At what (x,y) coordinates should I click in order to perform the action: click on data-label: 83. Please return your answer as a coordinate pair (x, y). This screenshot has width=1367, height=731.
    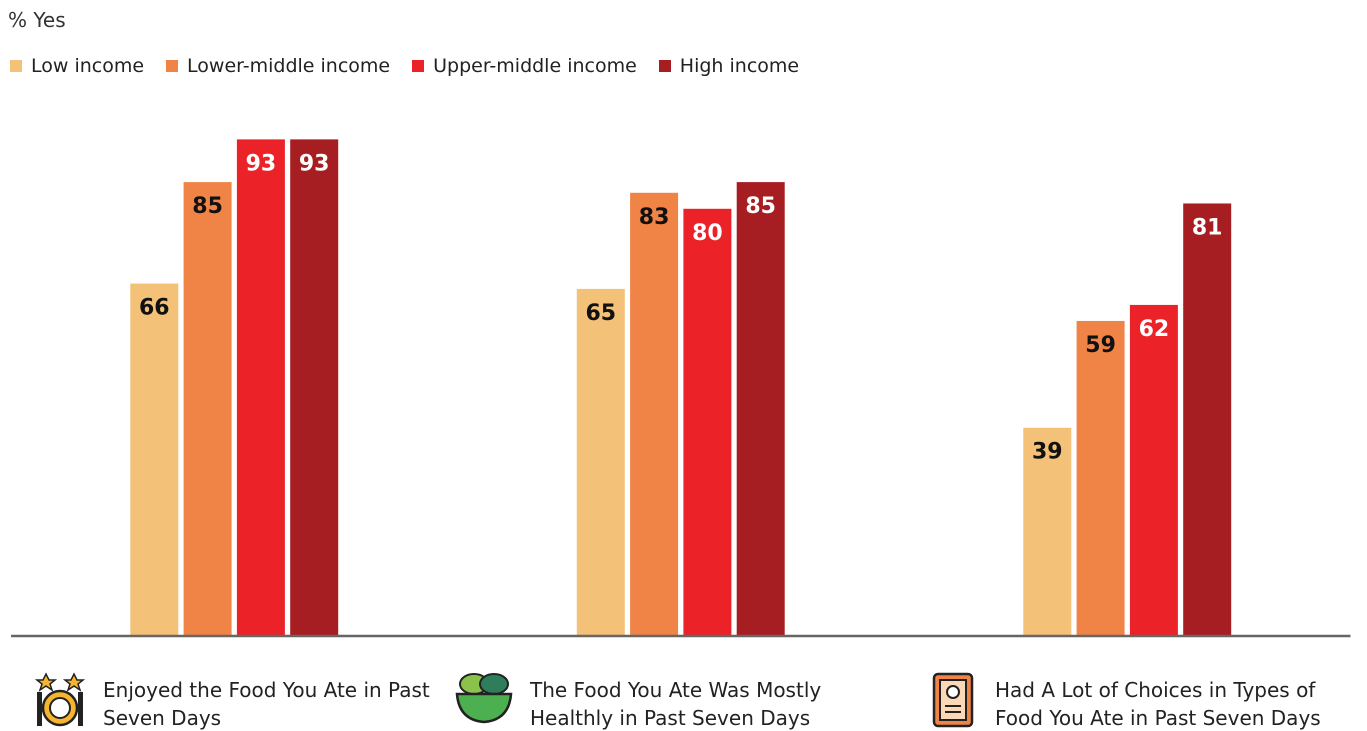
    Looking at the image, I should click on (654, 217).